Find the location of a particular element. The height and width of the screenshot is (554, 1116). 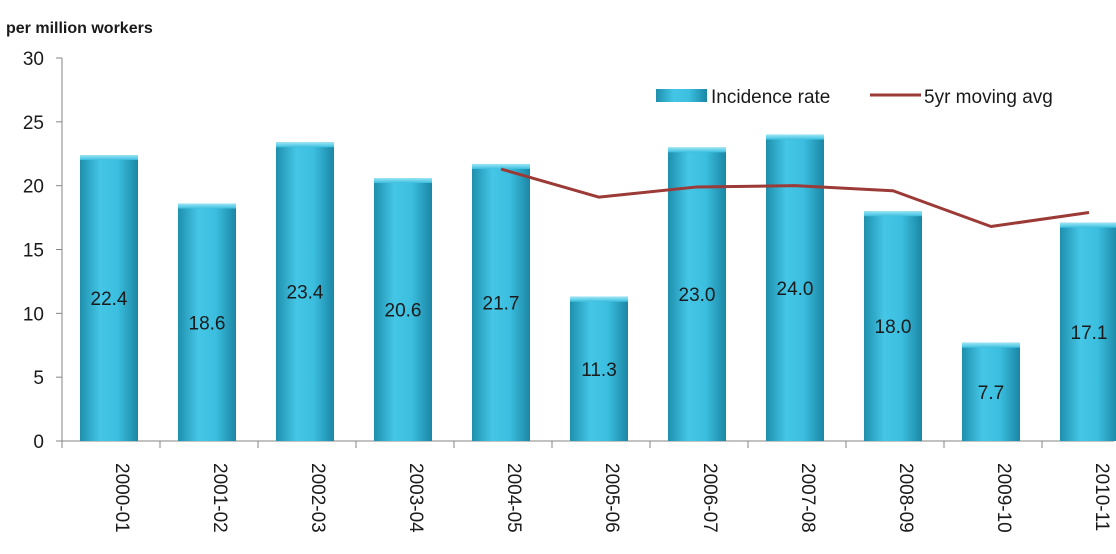

data-label: 18.0 is located at coordinates (893, 327).